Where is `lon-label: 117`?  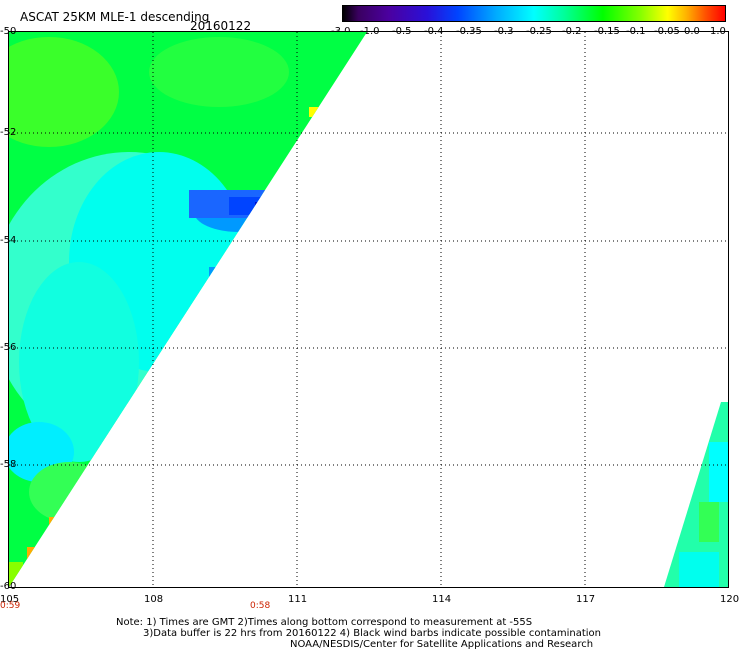 lon-label: 117 is located at coordinates (586, 599).